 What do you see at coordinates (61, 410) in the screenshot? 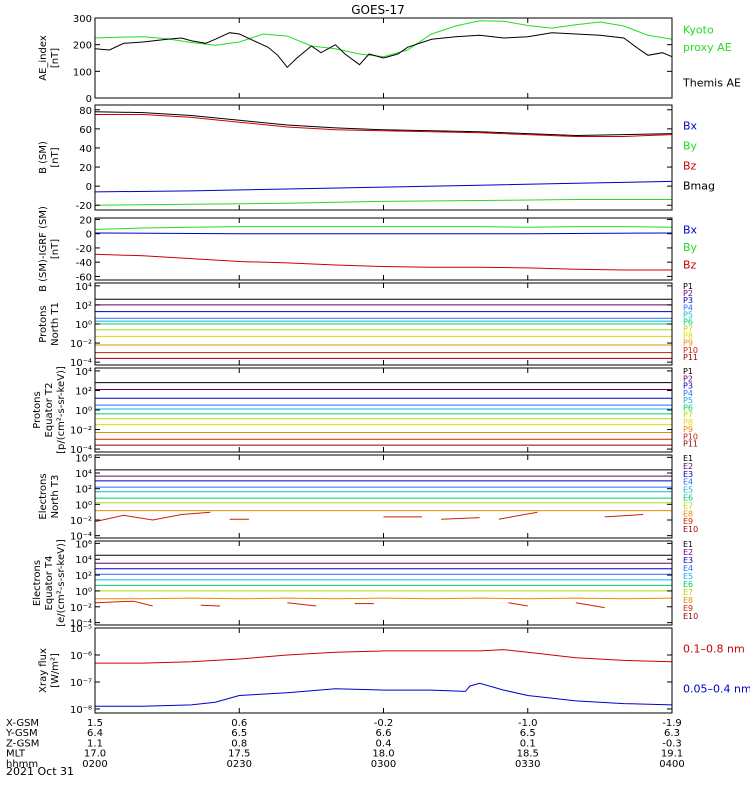
I see `y-axis-label: [p/(cm²-s-sr-keV)]` at bounding box center [61, 410].